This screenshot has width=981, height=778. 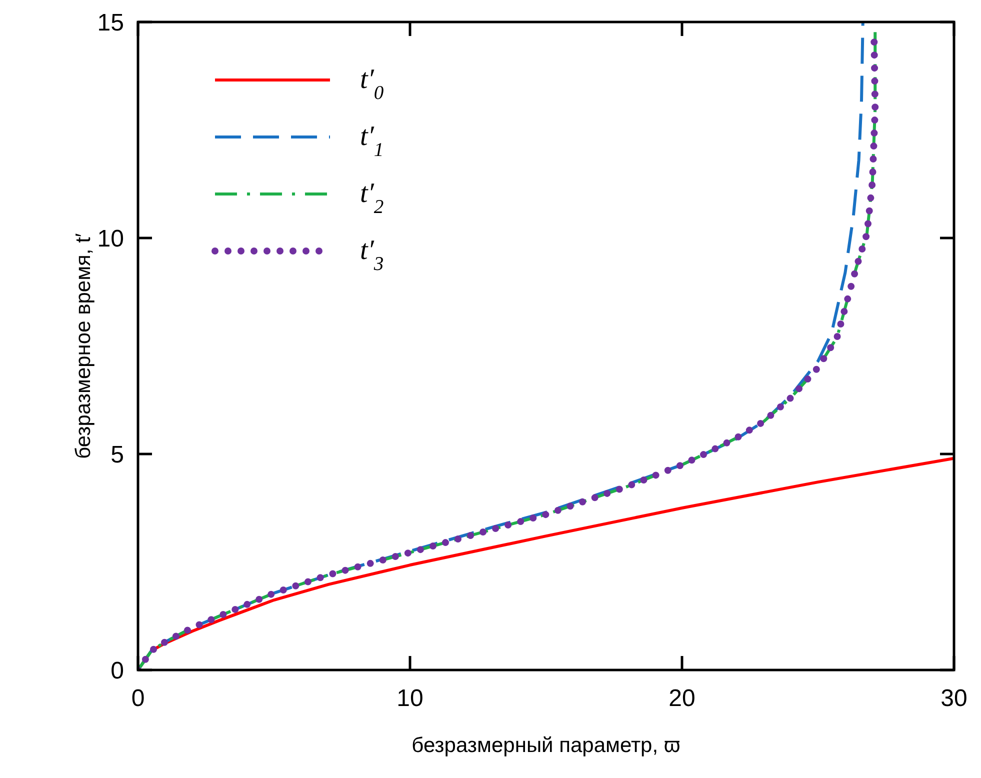 What do you see at coordinates (546, 745) in the screenshot?
I see `x-axis-title: безразмерный параметр, ϖ` at bounding box center [546, 745].